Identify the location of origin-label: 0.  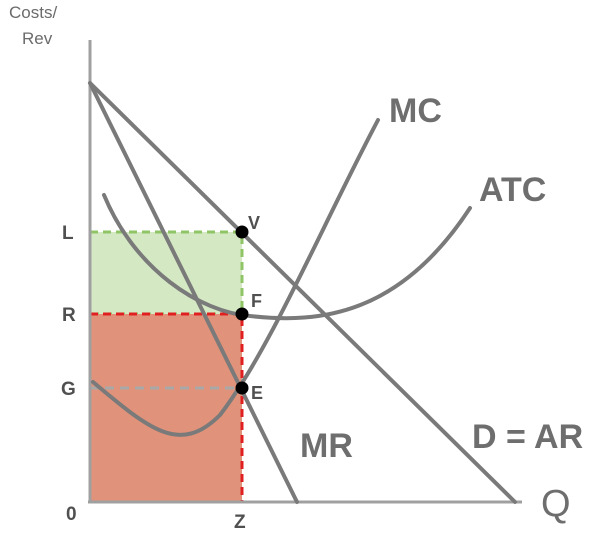
(71, 514).